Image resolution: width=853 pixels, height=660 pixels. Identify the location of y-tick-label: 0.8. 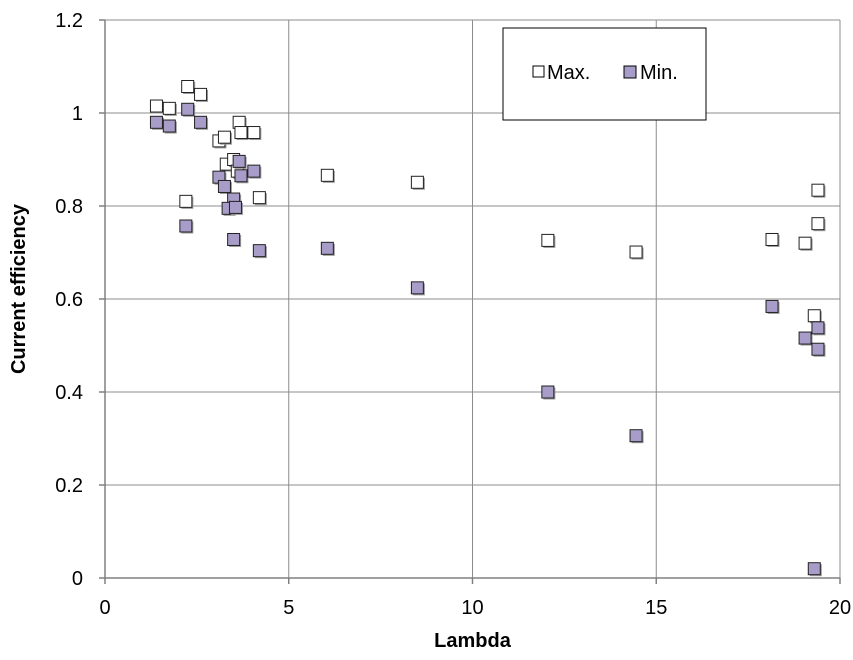
(69, 207).